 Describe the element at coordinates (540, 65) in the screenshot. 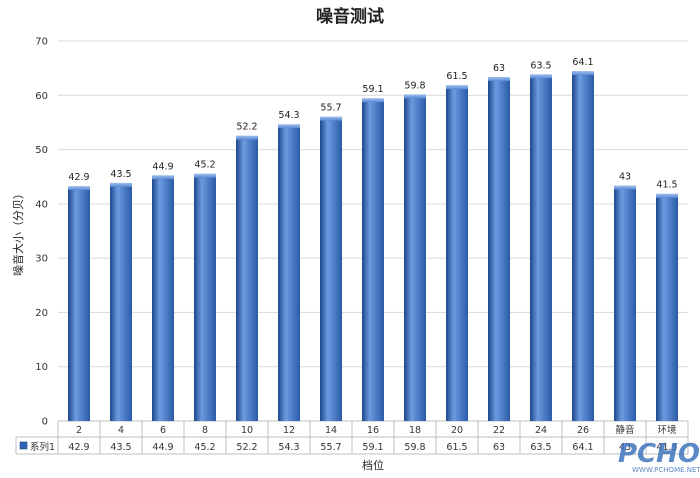

I see `data-label: 63.5` at that location.